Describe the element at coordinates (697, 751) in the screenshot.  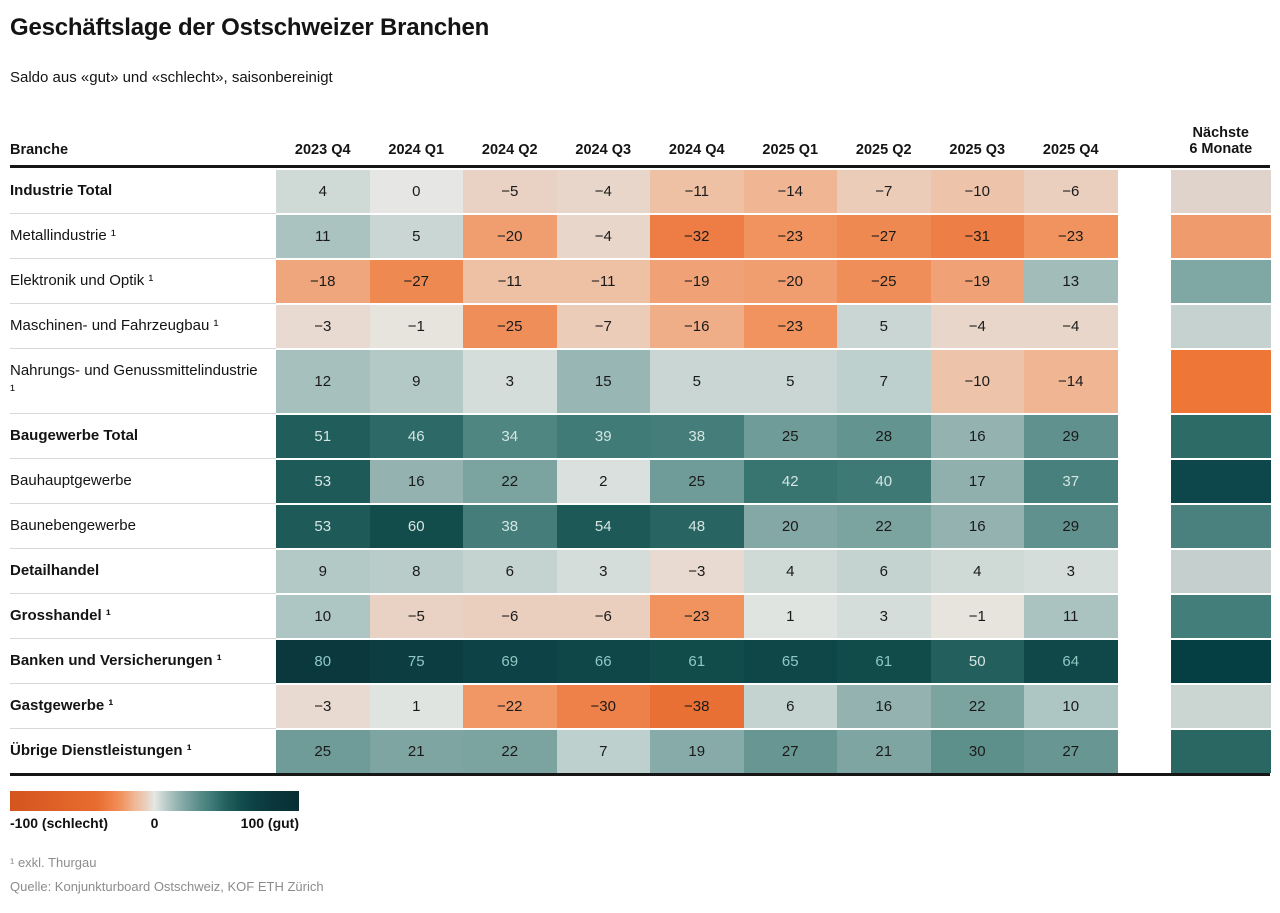
I see `heatmap-cell: 19` at that location.